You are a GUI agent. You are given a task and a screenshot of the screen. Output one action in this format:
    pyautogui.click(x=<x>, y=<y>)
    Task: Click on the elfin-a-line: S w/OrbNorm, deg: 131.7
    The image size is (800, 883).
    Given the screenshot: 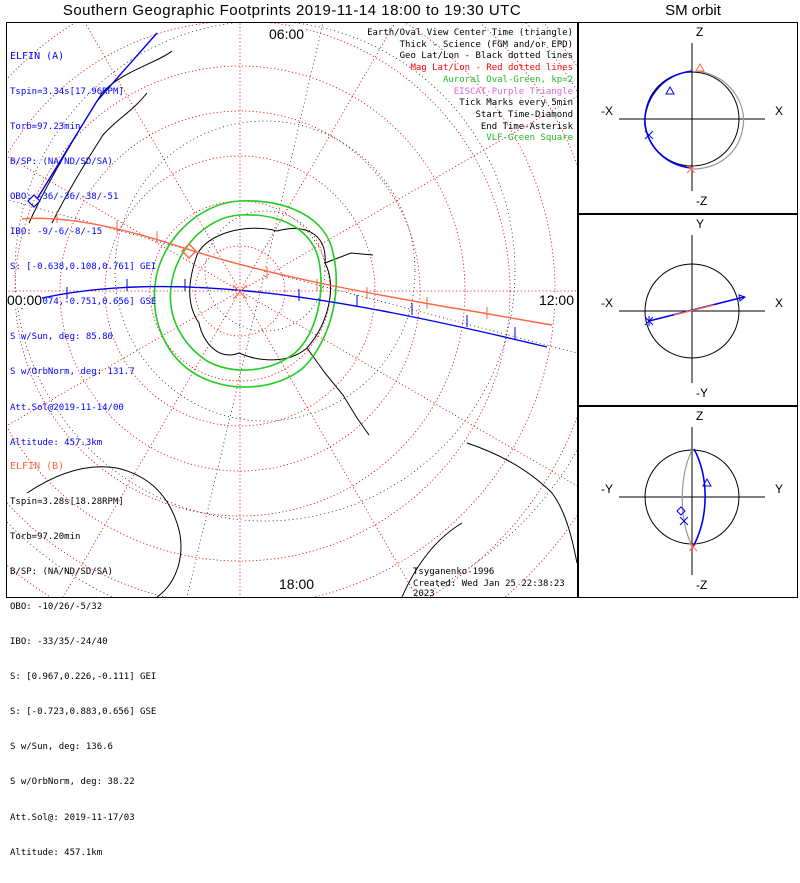 What is the action you would take?
    pyautogui.click(x=72, y=372)
    